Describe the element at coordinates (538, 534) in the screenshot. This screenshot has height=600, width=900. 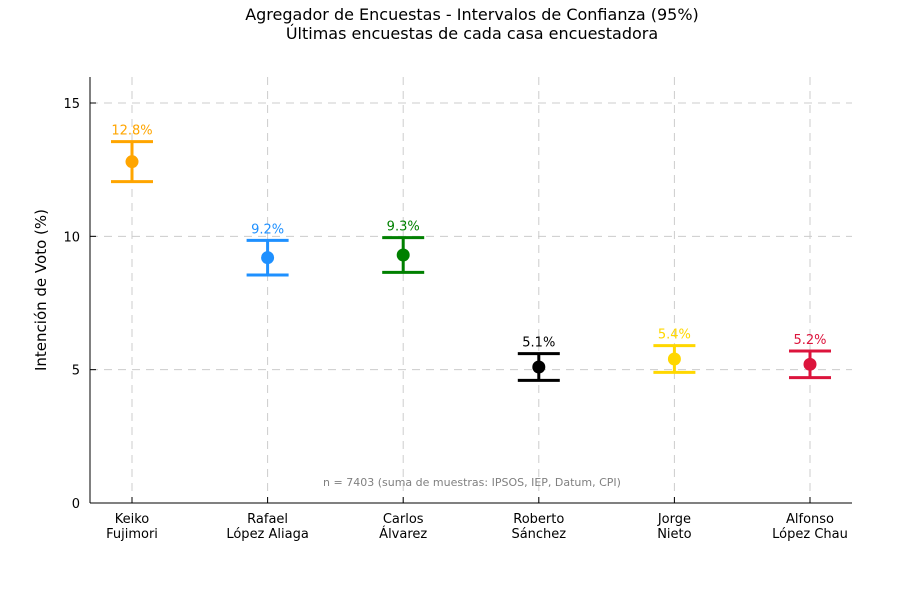
I see `category-label-line2: Sánchez` at that location.